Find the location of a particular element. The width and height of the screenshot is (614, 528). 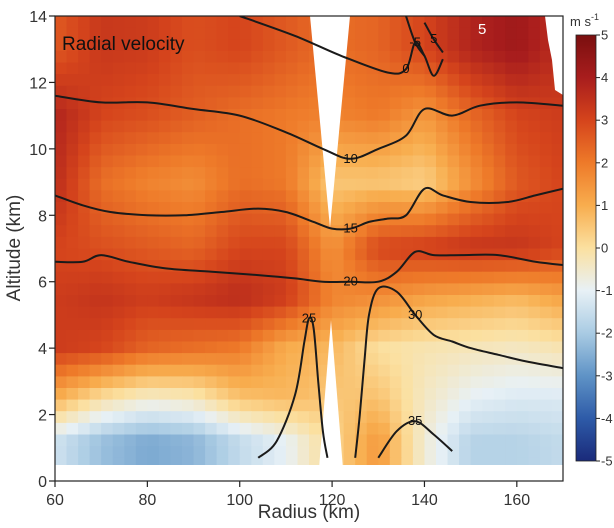

x-tick-label: 120 is located at coordinates (332, 500).